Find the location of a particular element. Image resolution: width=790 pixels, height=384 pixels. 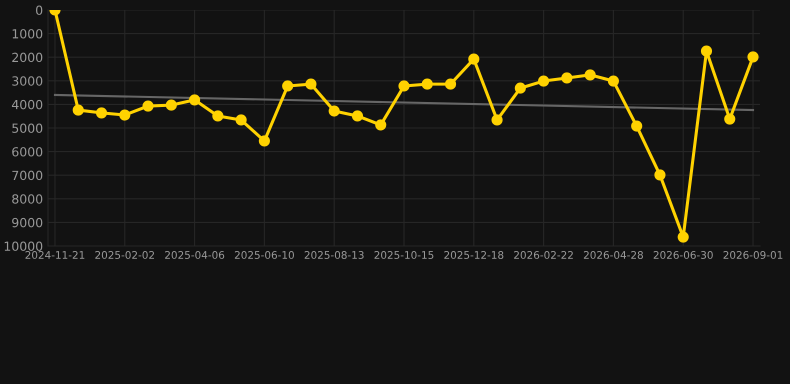

x-tick-label: 2026-09-01 is located at coordinates (753, 255).